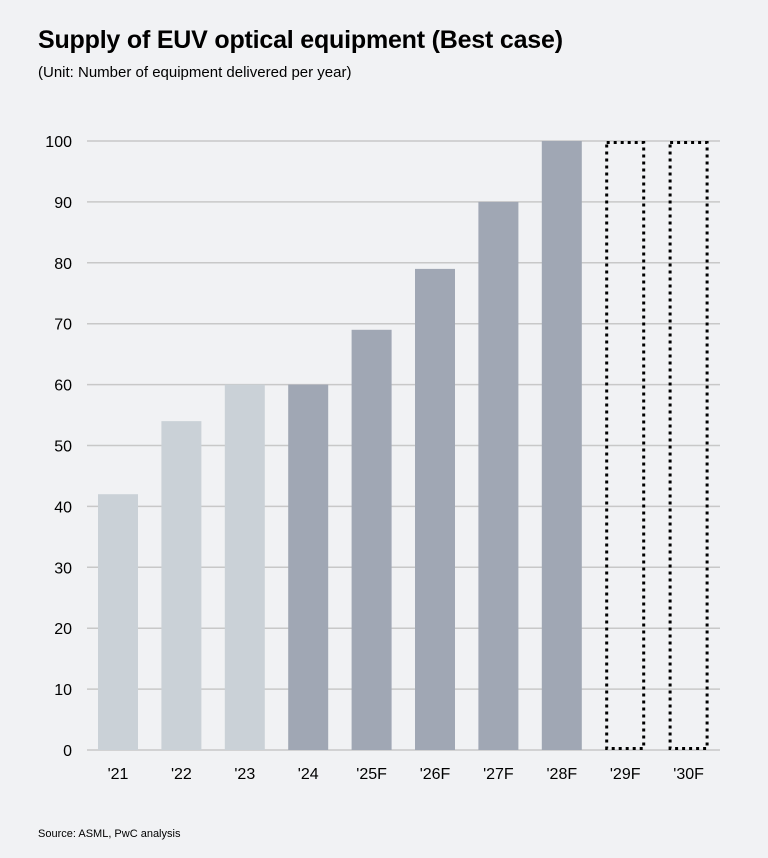 The image size is (768, 858). What do you see at coordinates (63, 447) in the screenshot?
I see `y-tick-label: 50` at bounding box center [63, 447].